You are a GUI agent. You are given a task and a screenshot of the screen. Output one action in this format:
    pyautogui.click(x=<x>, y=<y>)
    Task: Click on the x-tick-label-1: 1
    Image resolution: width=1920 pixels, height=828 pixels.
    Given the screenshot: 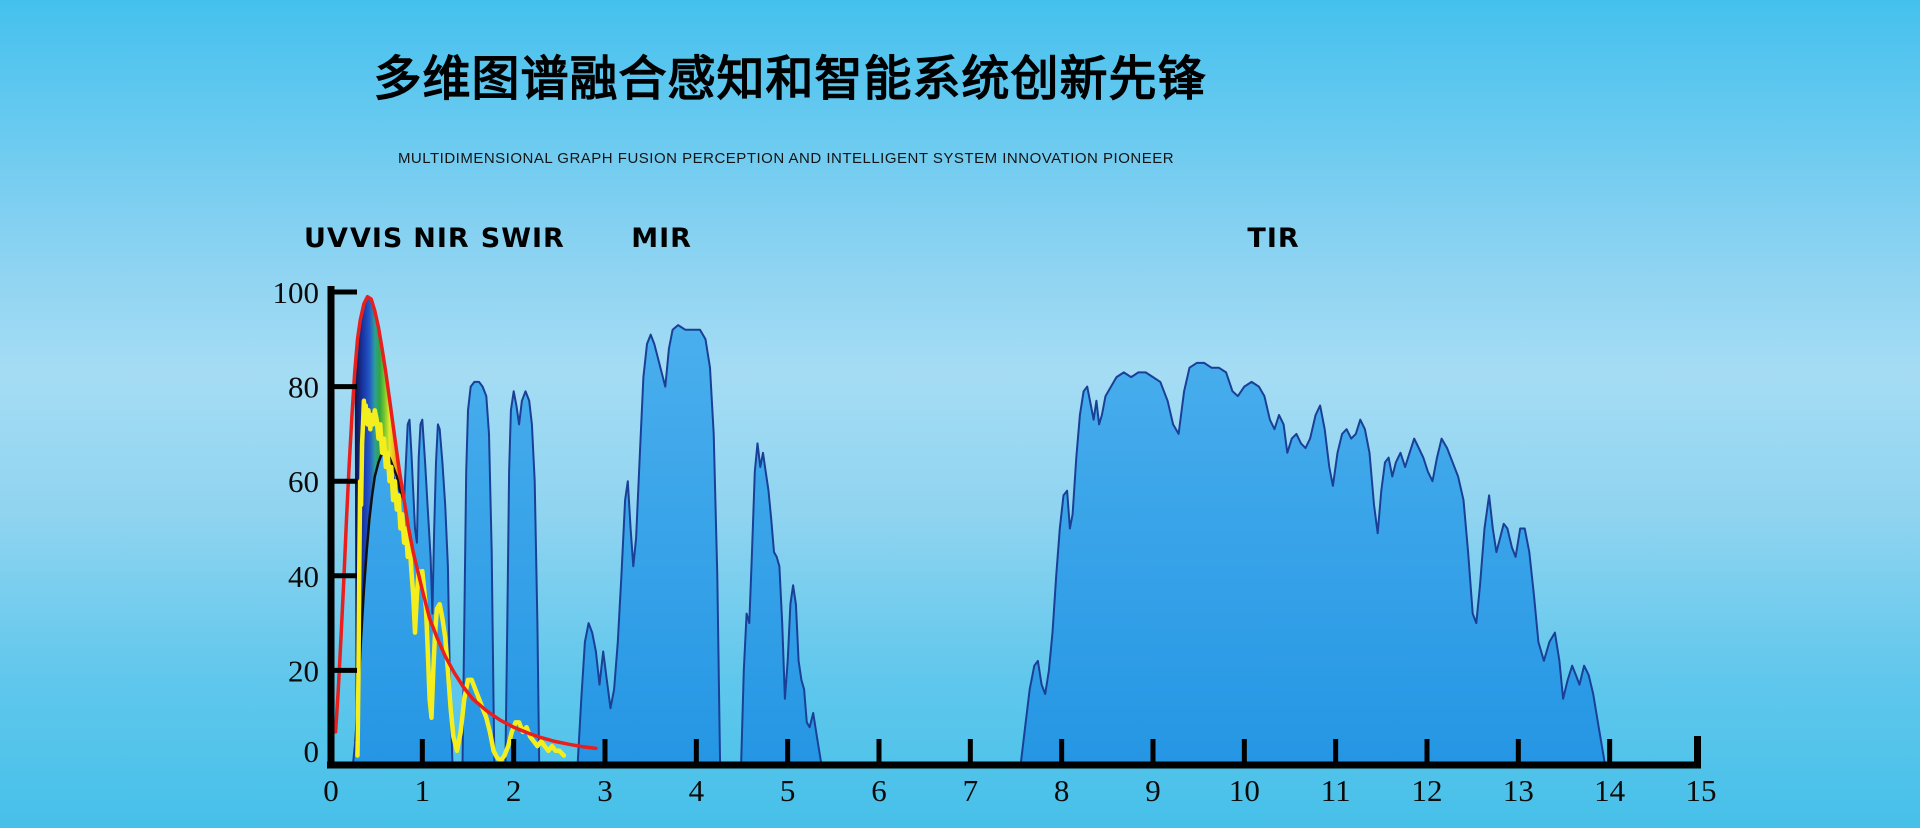 What is the action you would take?
    pyautogui.click(x=423, y=790)
    